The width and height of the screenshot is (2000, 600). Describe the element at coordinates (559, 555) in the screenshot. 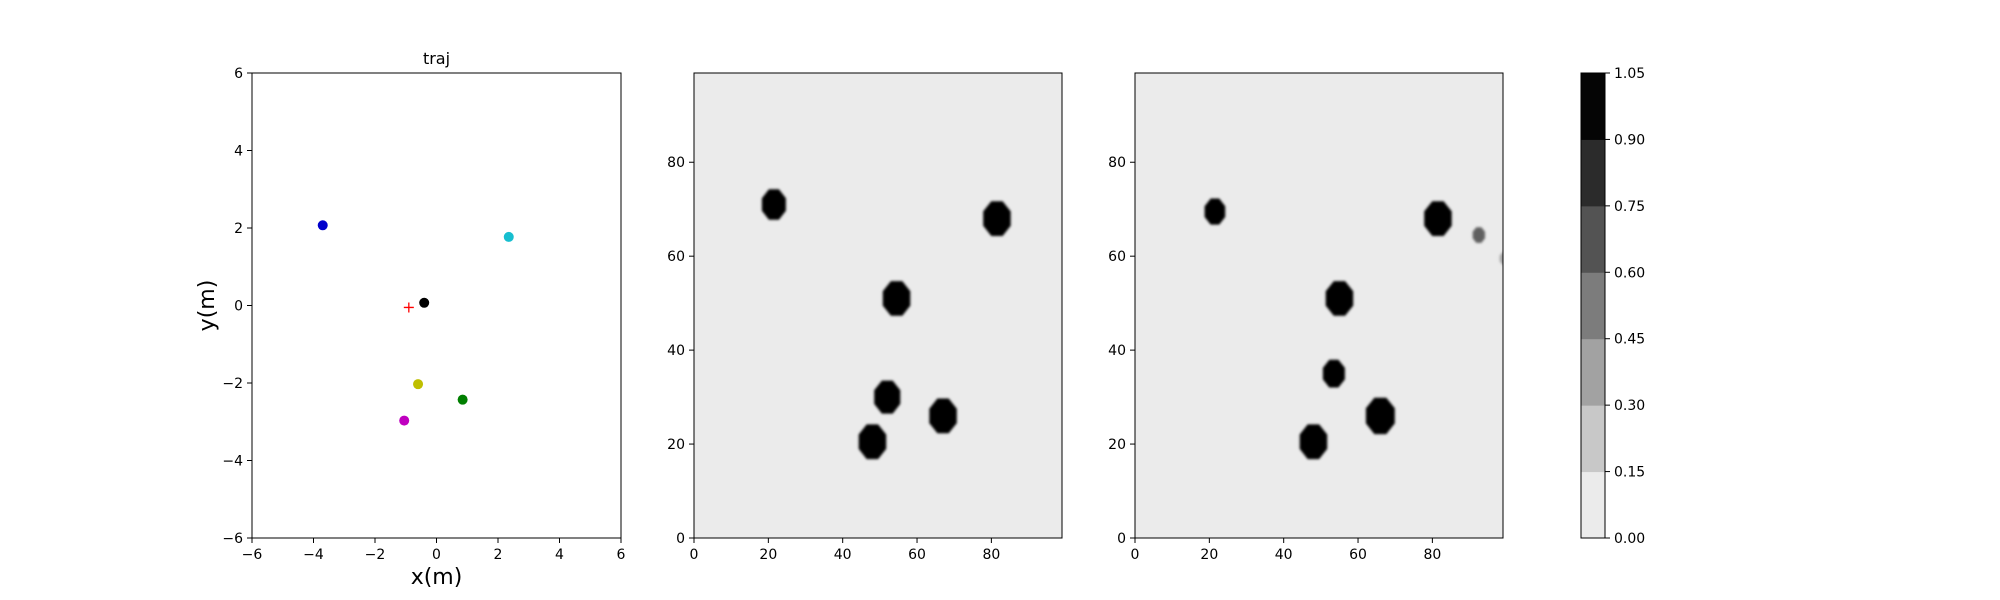

I see `traj-x-tick-label: 4` at that location.